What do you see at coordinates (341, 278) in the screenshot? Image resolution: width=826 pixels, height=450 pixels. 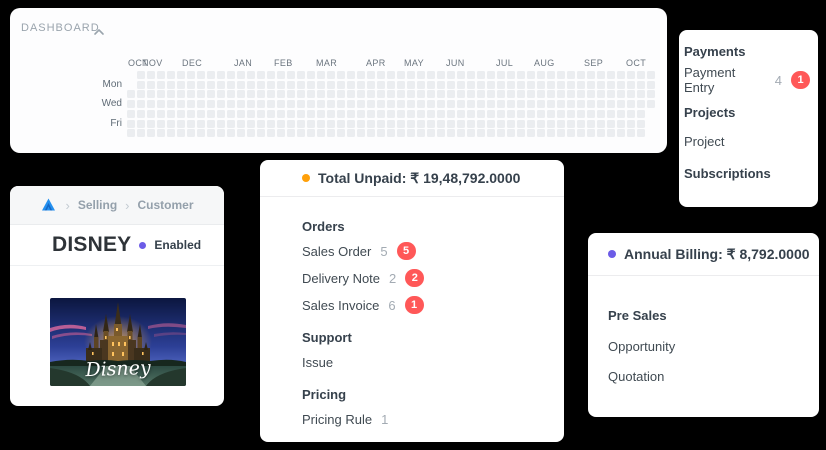 I see `link-label: Delivery Note` at bounding box center [341, 278].